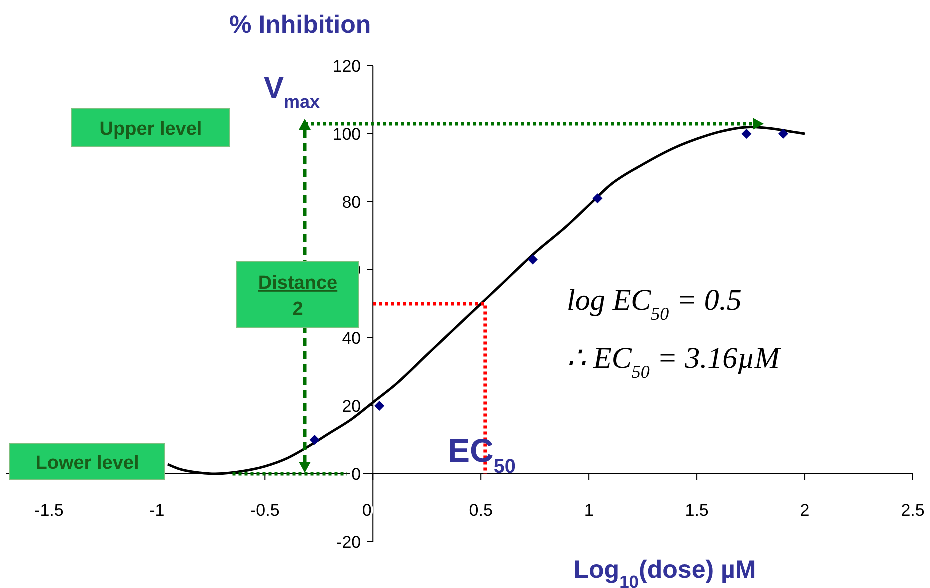  I want to click on x-tick-label: -0.5, so click(265, 510).